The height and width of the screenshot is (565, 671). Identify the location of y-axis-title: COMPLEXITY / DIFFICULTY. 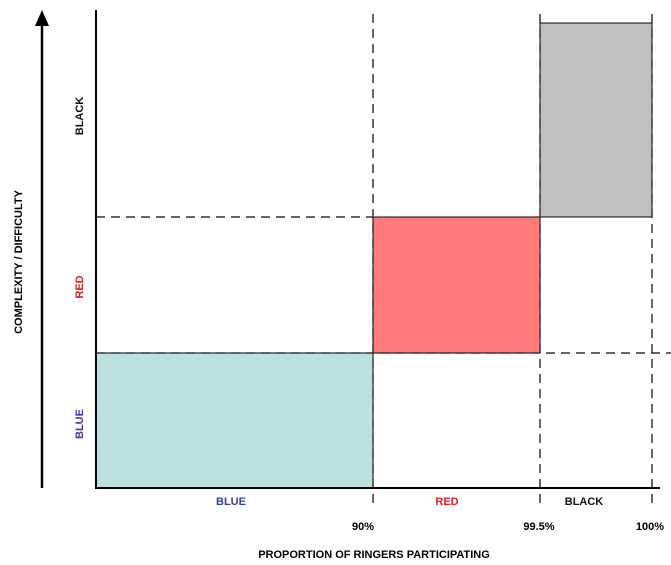
(19, 261).